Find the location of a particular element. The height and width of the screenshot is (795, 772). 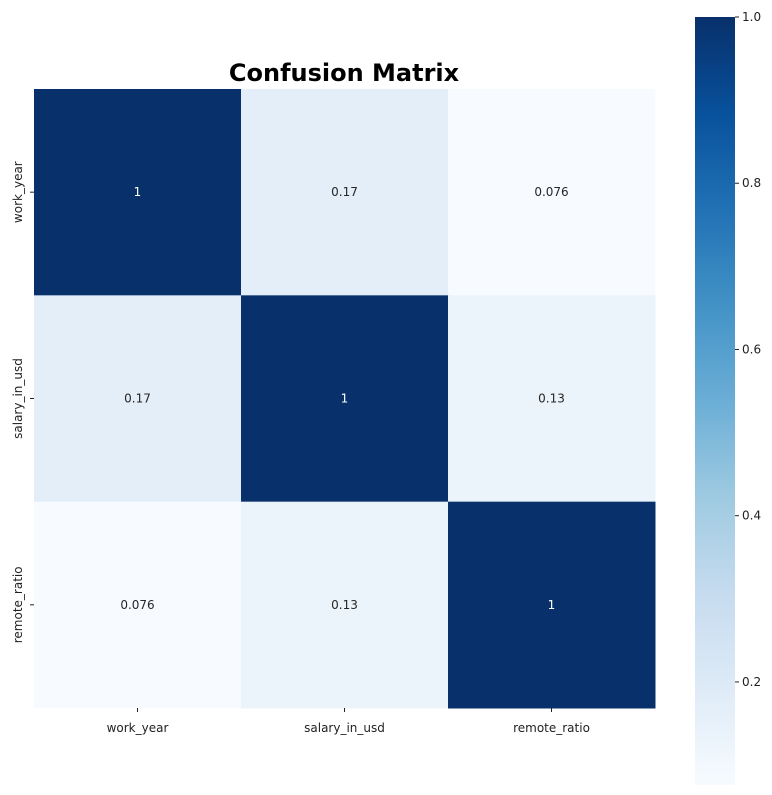

x-axis: work_year salary_in_usd remote_ratio is located at coordinates (348, 721).